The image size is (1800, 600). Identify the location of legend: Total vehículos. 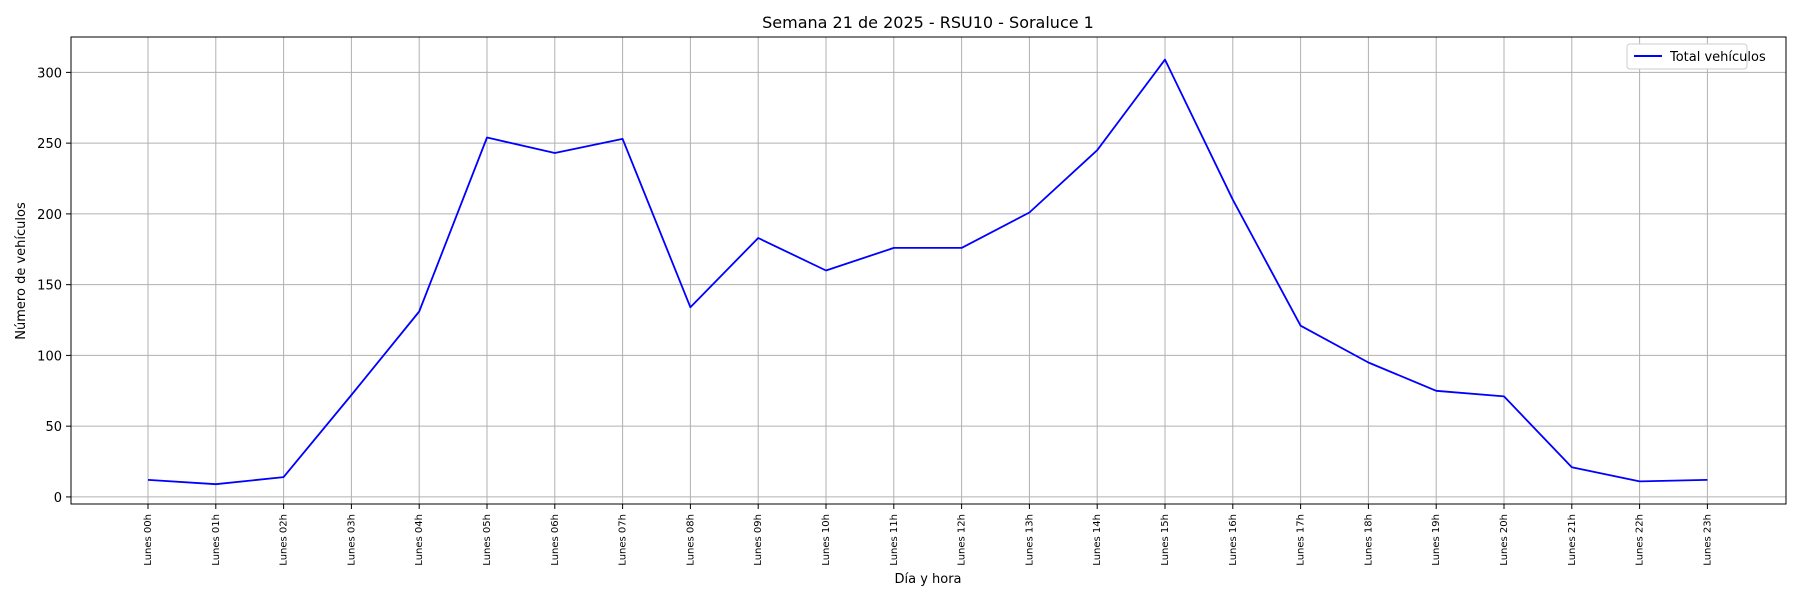
(1696, 56).